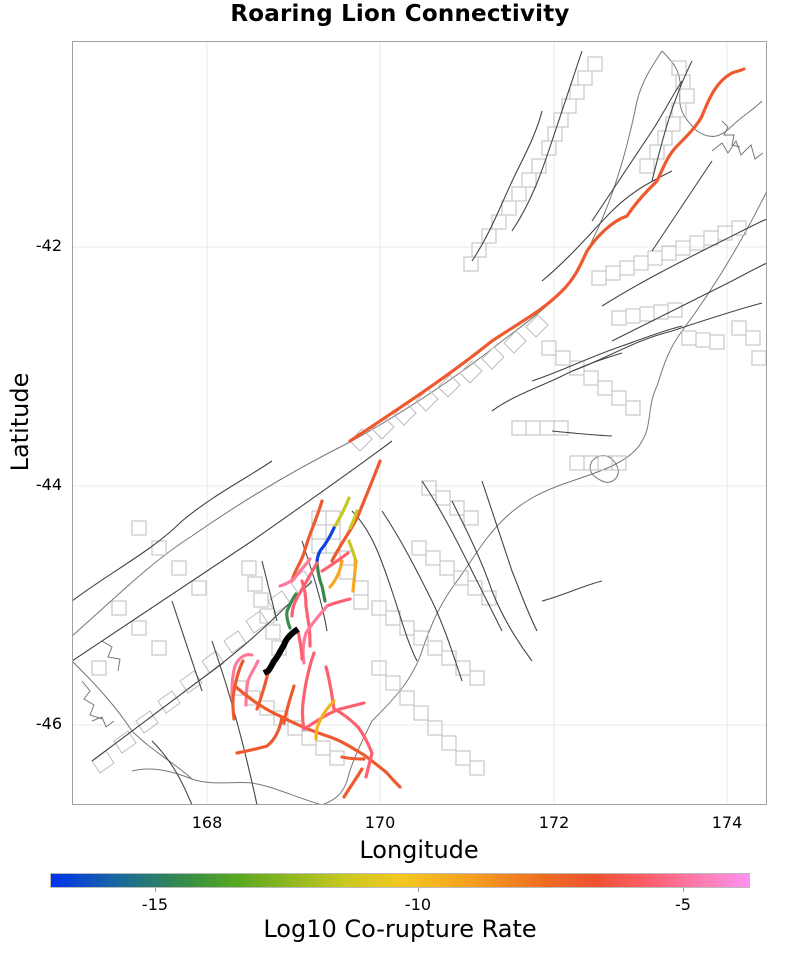 This screenshot has width=800, height=953. Describe the element at coordinates (281, 651) in the screenshot. I see `roaring-lion-source-fault` at that location.